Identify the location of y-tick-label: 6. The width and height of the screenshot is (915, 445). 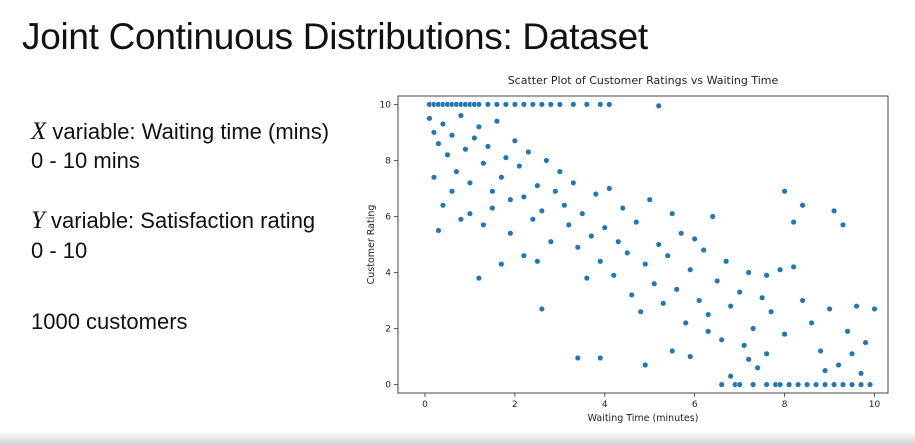
(388, 217).